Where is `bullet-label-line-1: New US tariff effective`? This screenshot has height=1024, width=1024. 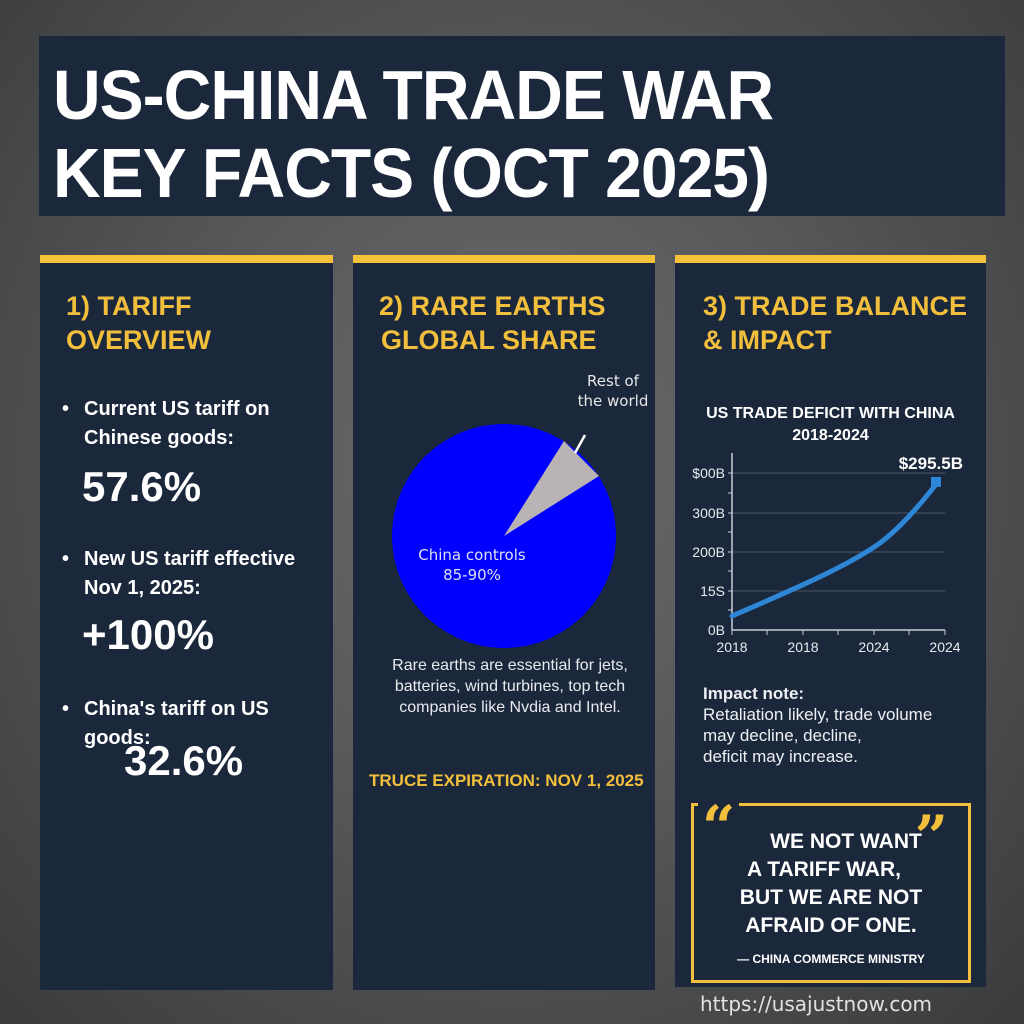
bullet-label-line-1: New US tariff effective is located at coordinates (190, 559).